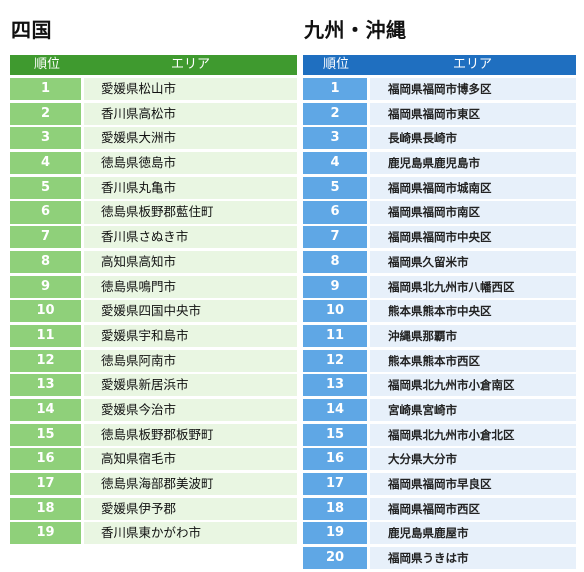 Image resolution: width=584 pixels, height=572 pixels. I want to click on area-cell: 徳島県板野郡藍住町, so click(190, 212).